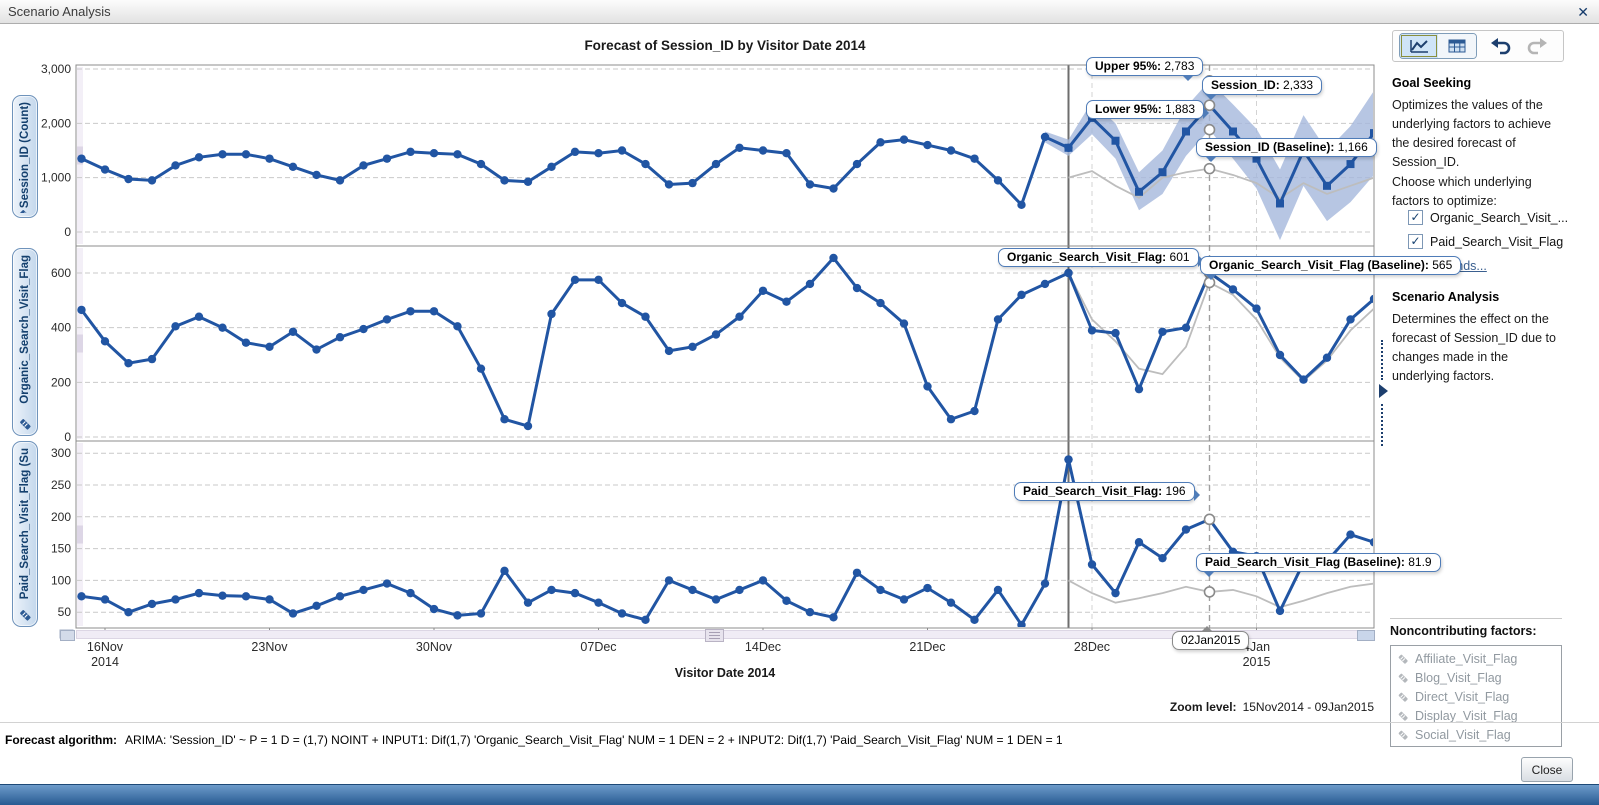  What do you see at coordinates (67, 635) in the screenshot?
I see `x-zoom-left-handle` at bounding box center [67, 635].